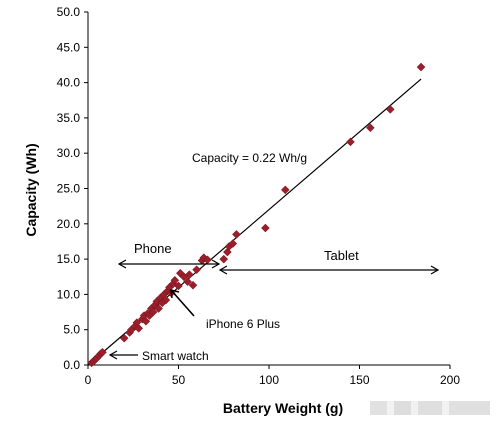 The height and width of the screenshot is (421, 500). What do you see at coordinates (69, 224) in the screenshot?
I see `y-tick-label: 20.0` at bounding box center [69, 224].